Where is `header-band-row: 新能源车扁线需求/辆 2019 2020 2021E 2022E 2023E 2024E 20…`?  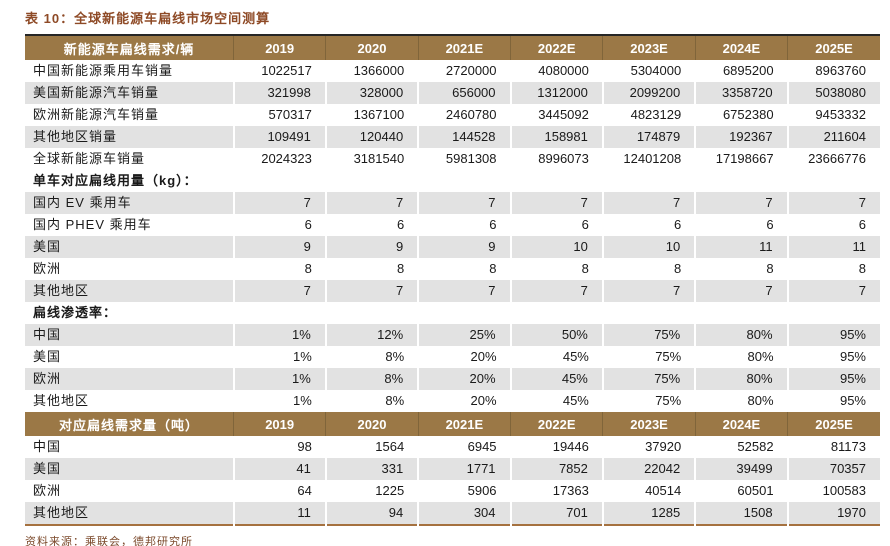
header-band-row: 新能源车扁线需求/辆 2019 2020 2021E 2022E 2023E 2024E 20… is located at coordinates (452, 47).